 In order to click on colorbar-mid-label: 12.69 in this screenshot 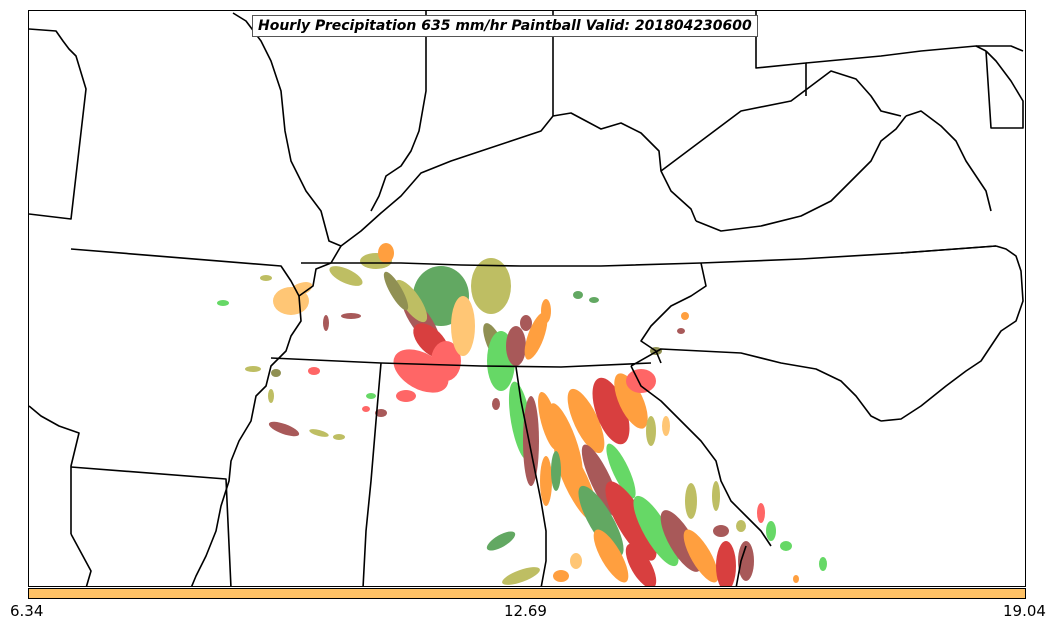, I will do `click(525, 611)`.